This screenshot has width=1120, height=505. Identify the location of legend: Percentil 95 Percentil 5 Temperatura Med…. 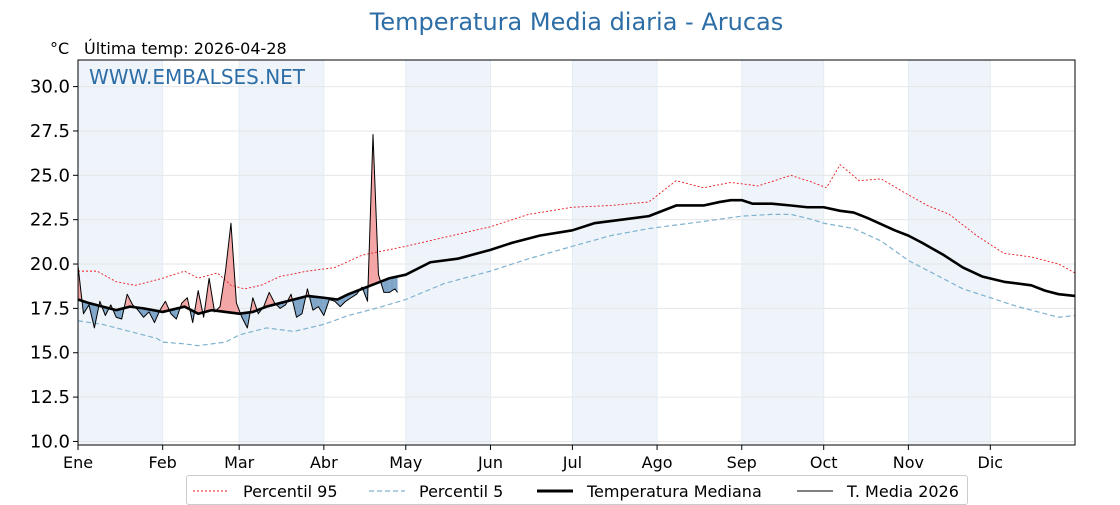
(577, 490).